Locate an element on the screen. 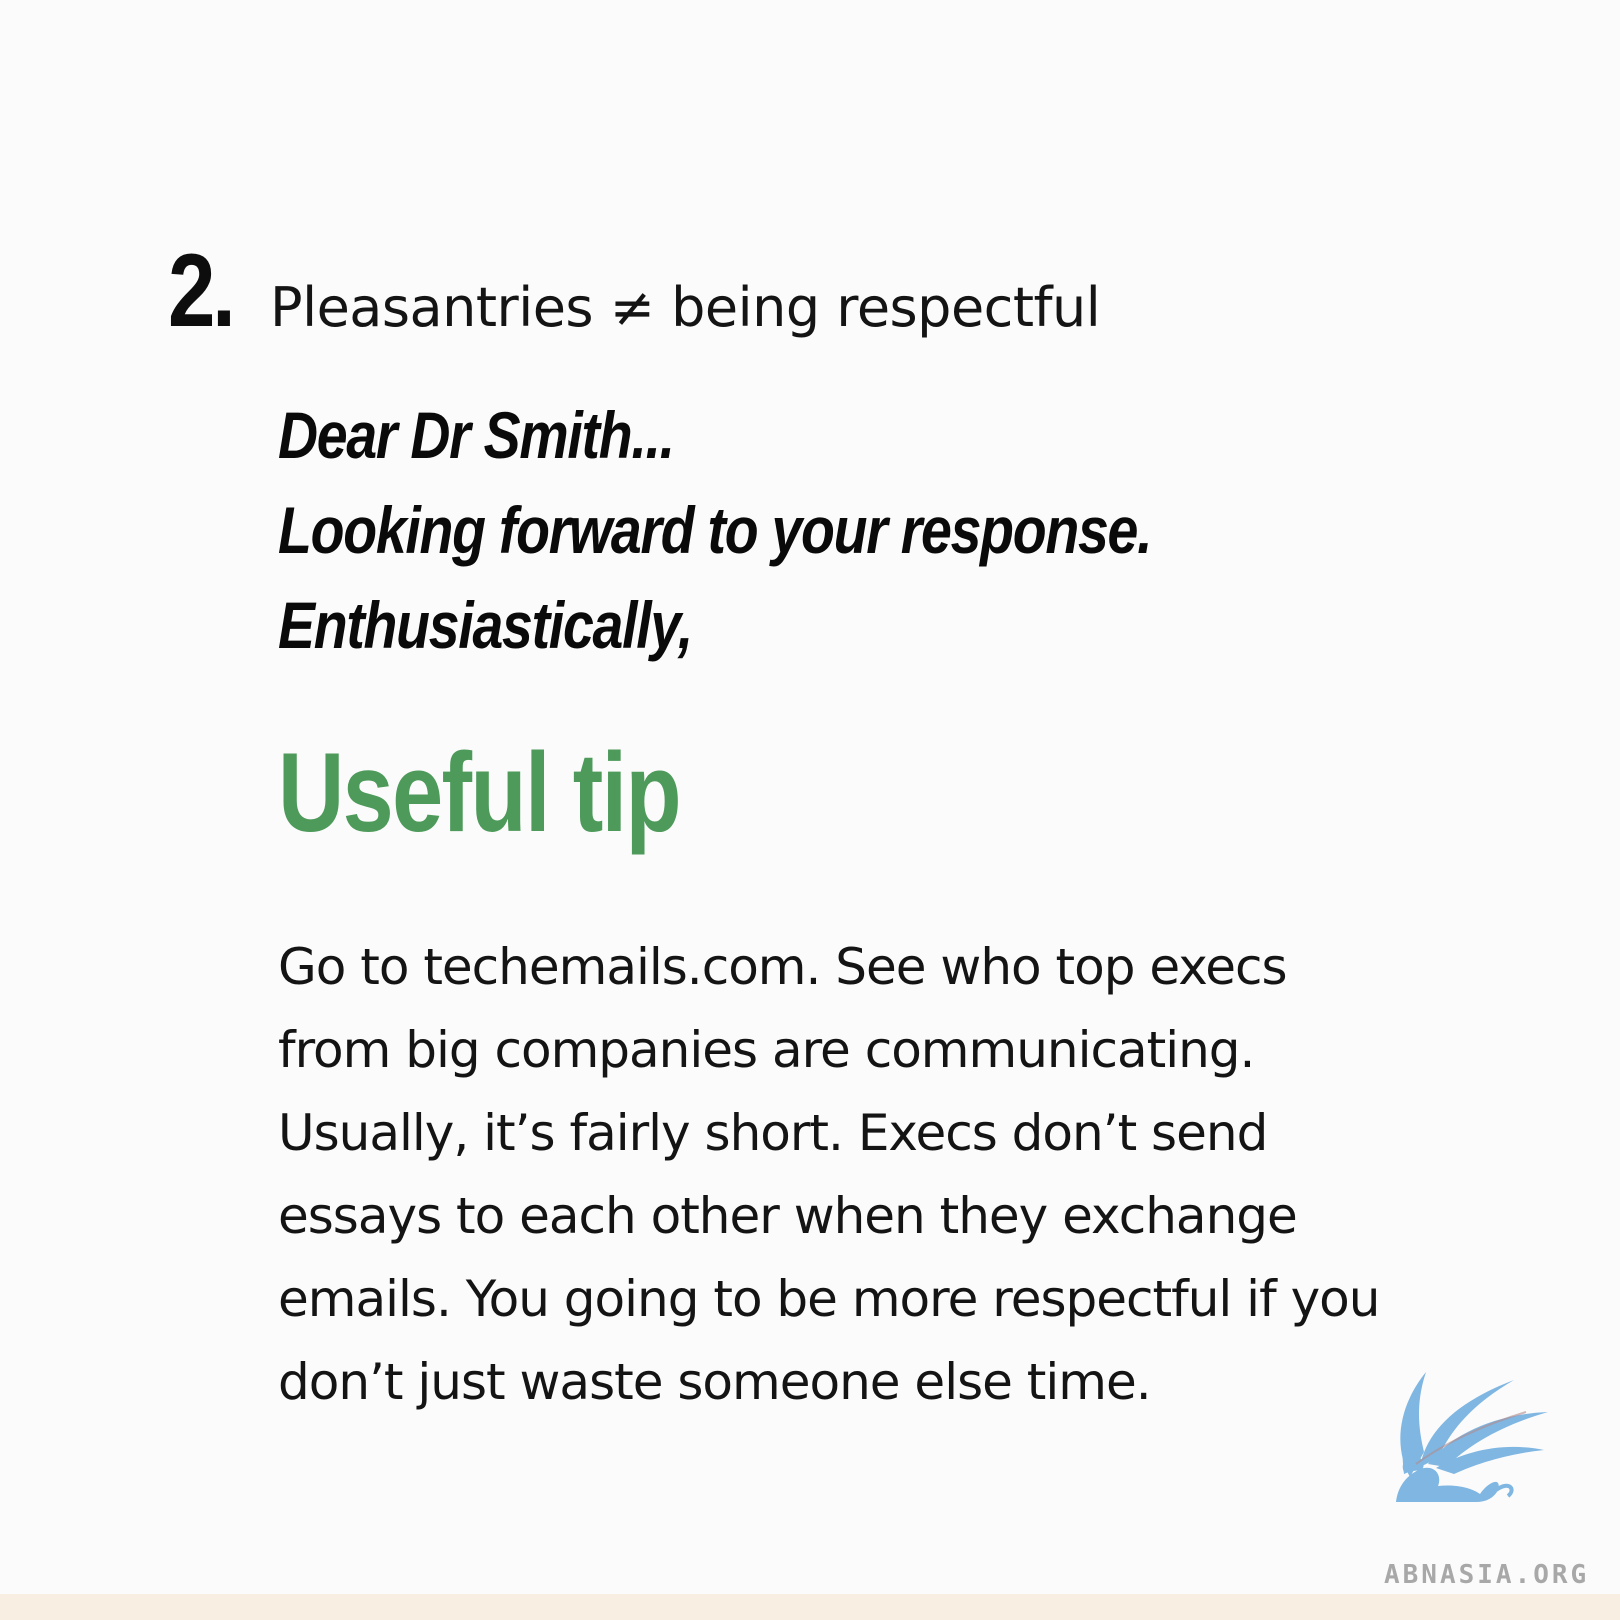  tip-line: from big companies are communicating. is located at coordinates (766, 1050).